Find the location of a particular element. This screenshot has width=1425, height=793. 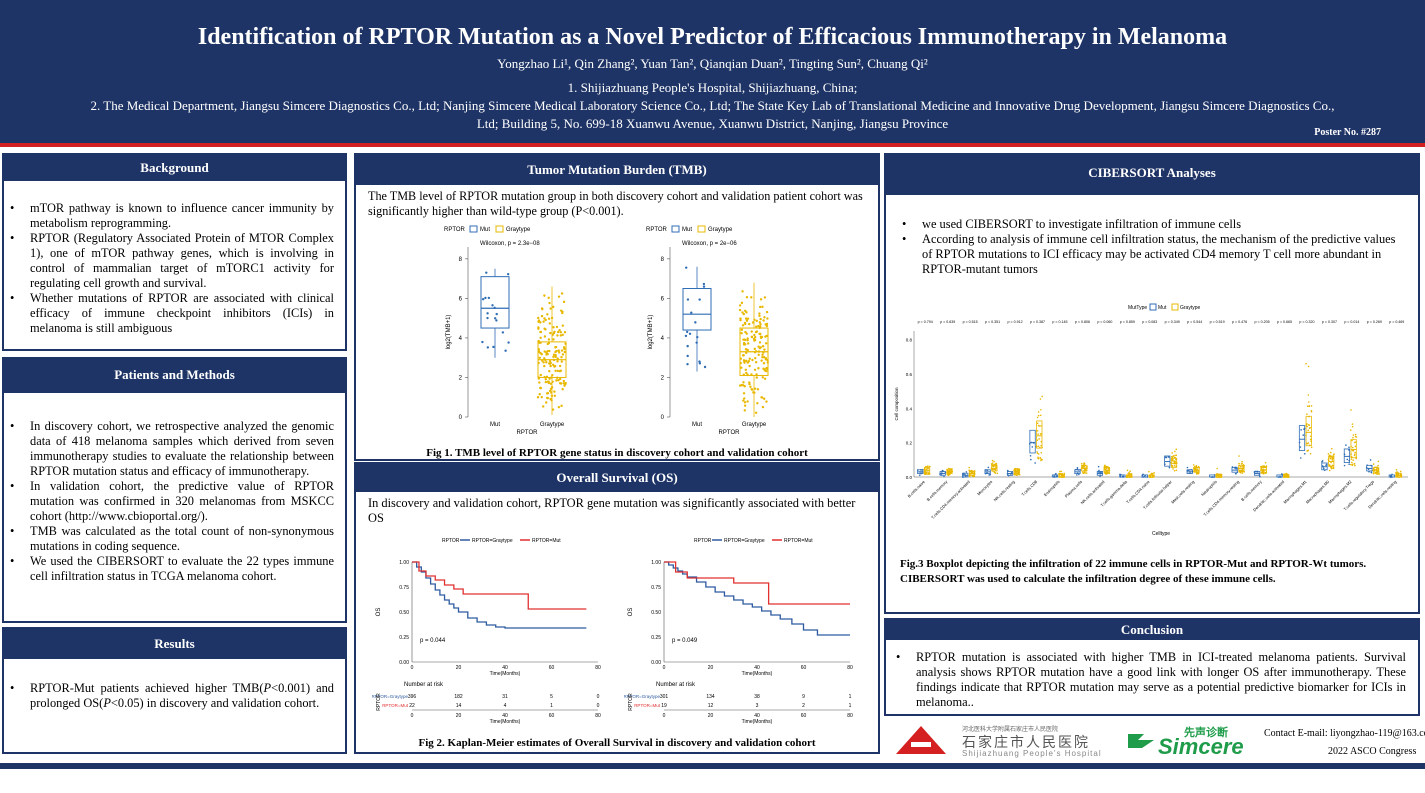

x-tick-label: T.cells.CD4.memory.activated is located at coordinates (950, 499).